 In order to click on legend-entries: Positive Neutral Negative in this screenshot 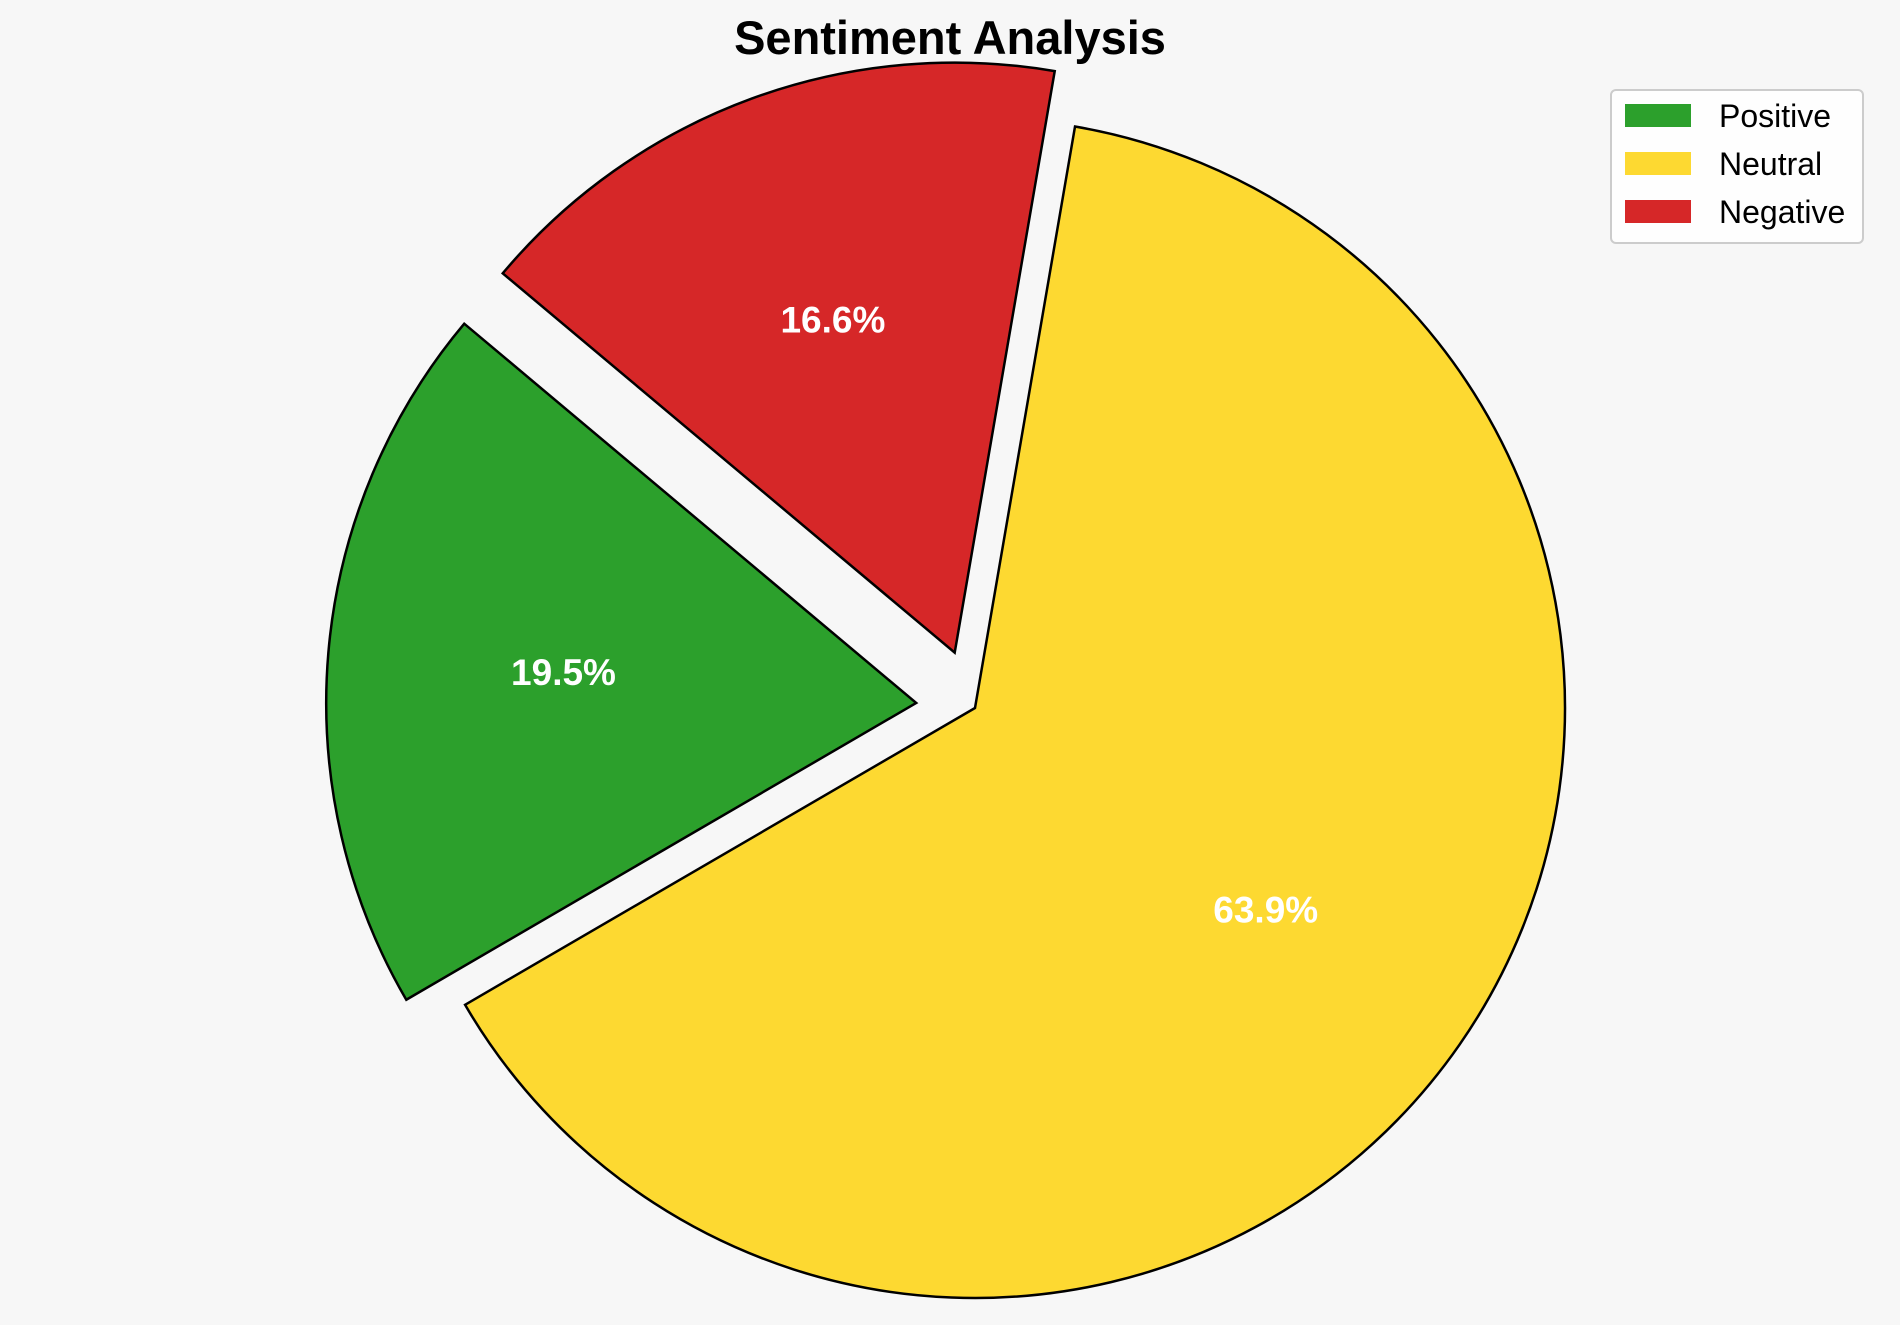, I will do `click(1735, 164)`.